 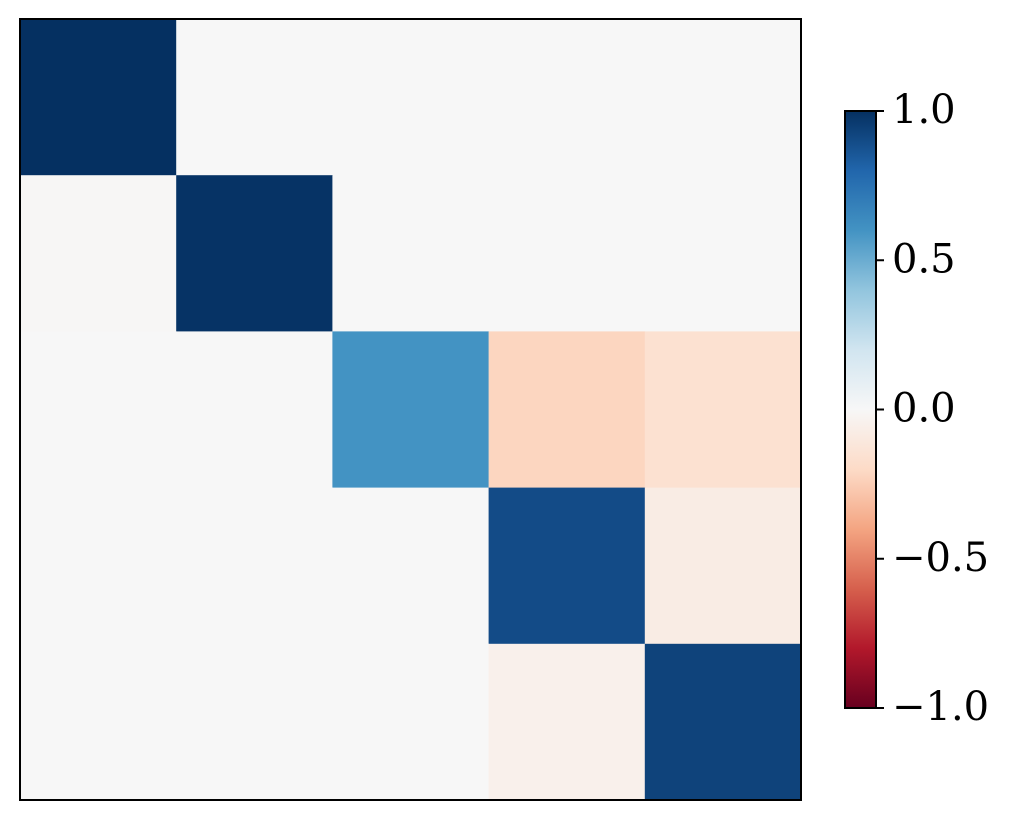 What do you see at coordinates (924, 259) in the screenshot?
I see `colorbar-tick-label: 0.5` at bounding box center [924, 259].